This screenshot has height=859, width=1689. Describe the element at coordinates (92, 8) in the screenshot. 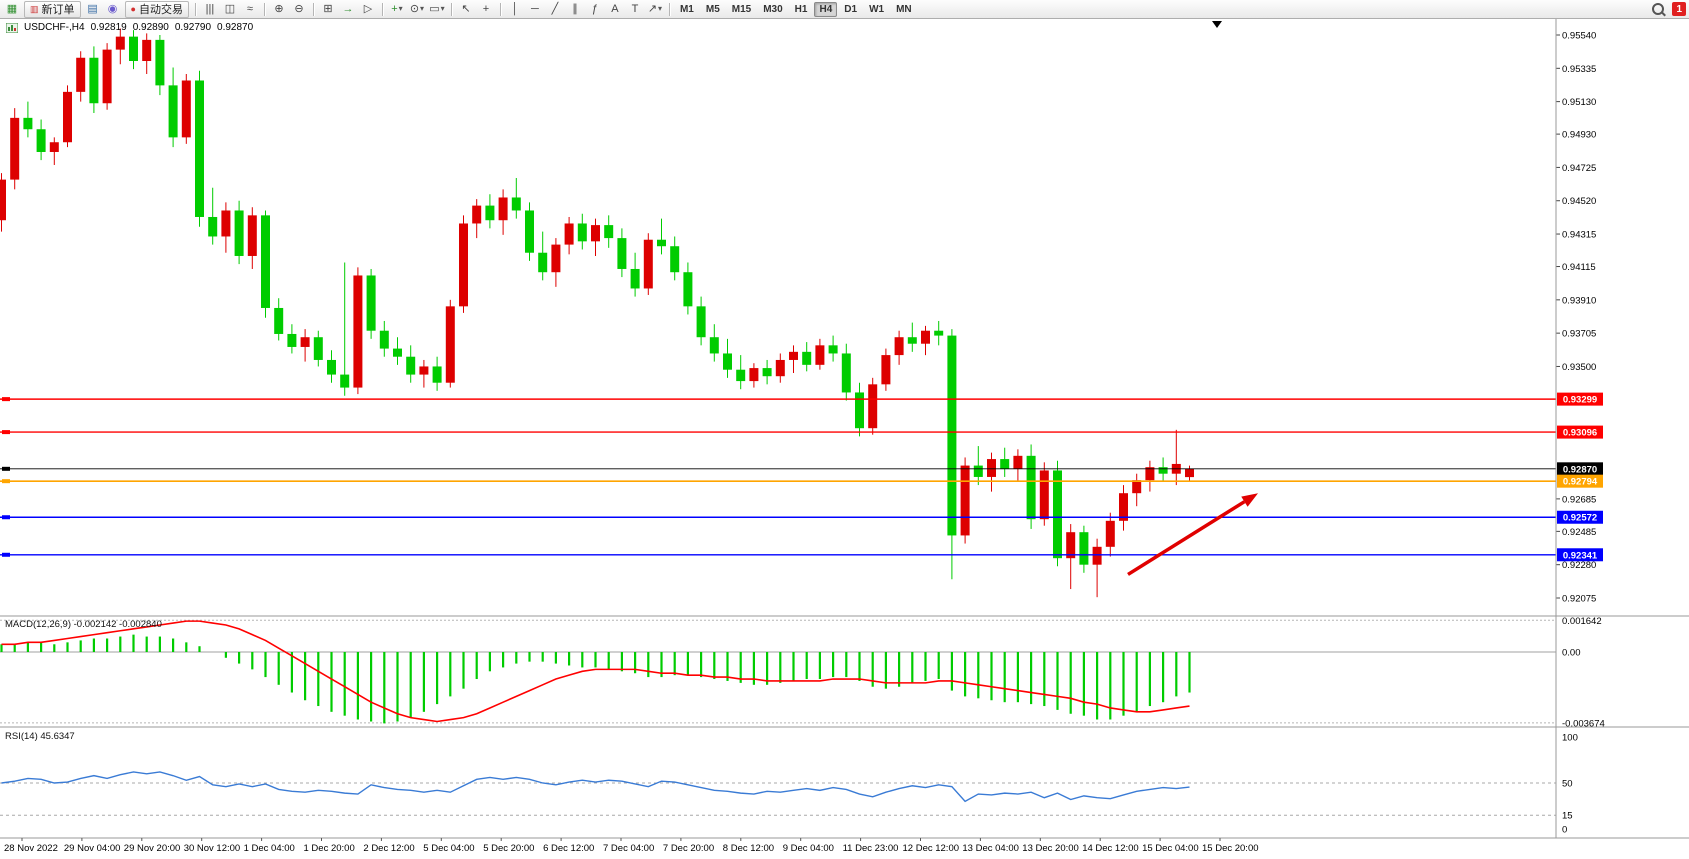

I see `profiles-icon: ▤` at that location.